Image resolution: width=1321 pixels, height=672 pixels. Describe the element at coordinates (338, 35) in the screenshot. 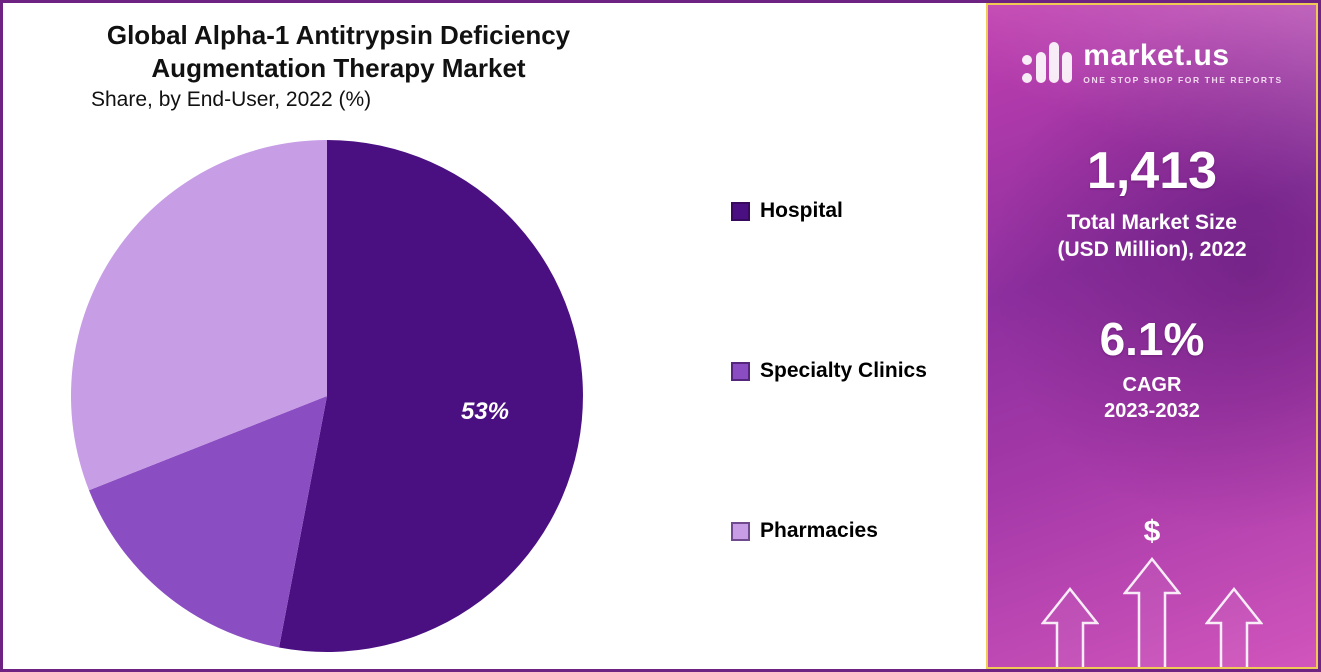

I see `chart-title-line1: Global Alpha-1 Antitrypsin Deficiency` at that location.